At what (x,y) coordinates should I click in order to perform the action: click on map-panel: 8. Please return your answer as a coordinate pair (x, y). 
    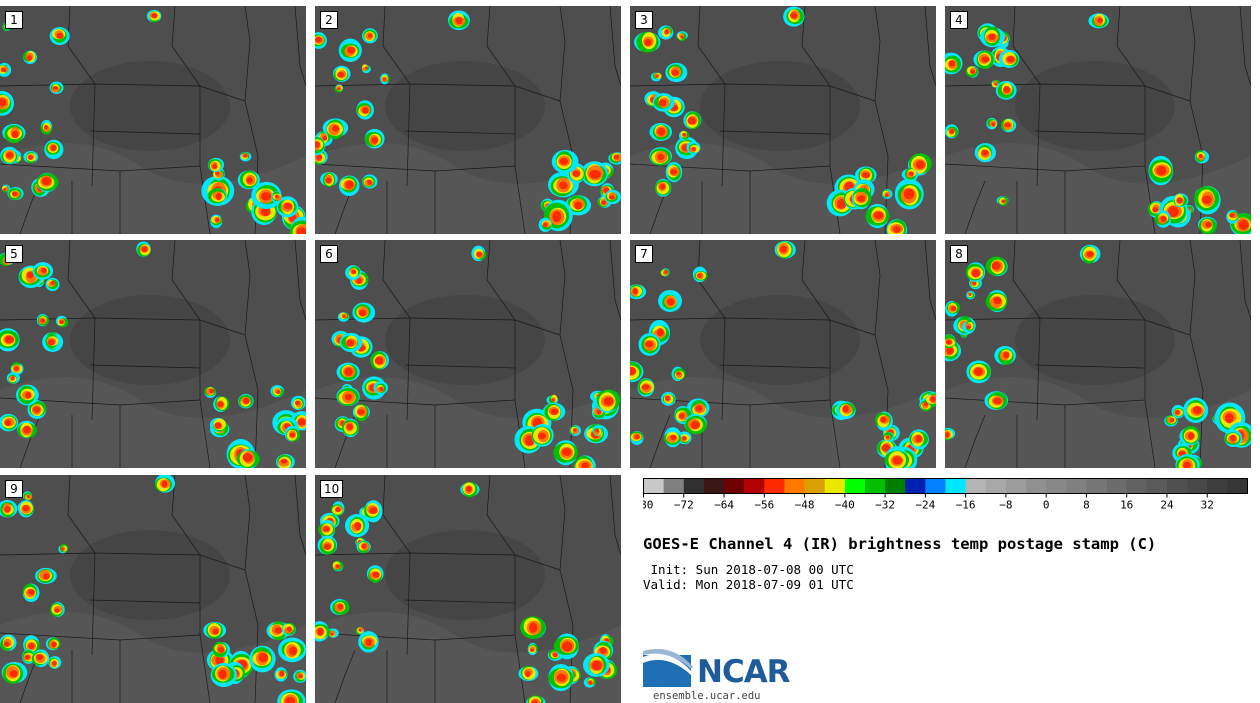
    Looking at the image, I should click on (1098, 354).